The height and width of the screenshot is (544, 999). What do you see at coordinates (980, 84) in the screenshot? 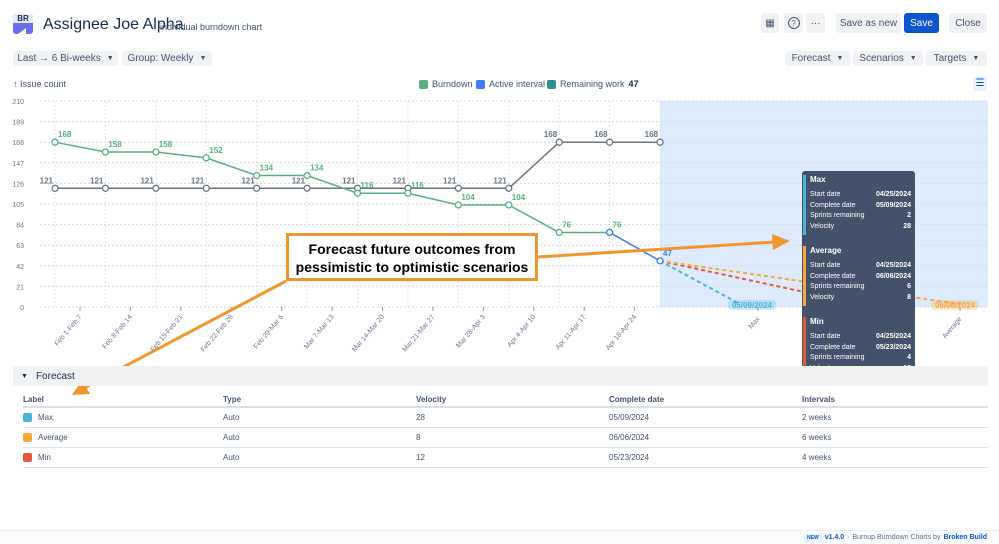
I see `collapse-panel-icon: ☰` at bounding box center [980, 84].